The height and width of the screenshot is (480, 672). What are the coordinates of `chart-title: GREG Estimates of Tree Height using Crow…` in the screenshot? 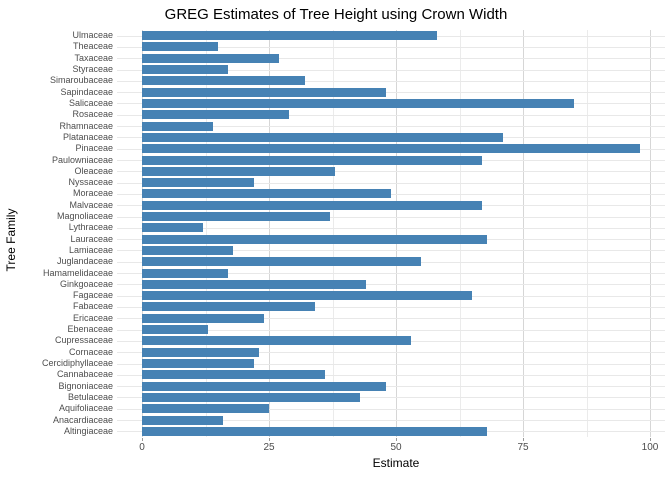 It's located at (336, 14).